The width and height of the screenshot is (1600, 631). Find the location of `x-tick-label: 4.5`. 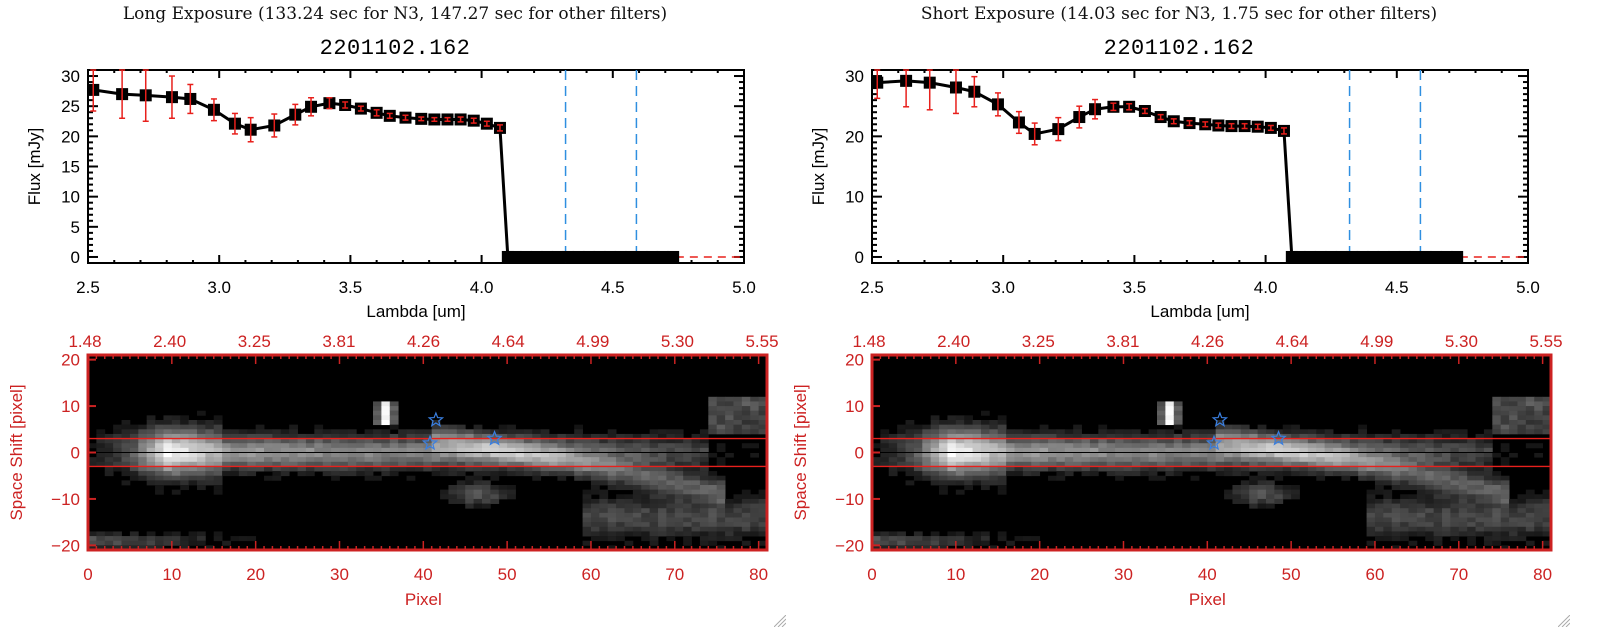

x-tick-label: 4.5 is located at coordinates (1397, 287).